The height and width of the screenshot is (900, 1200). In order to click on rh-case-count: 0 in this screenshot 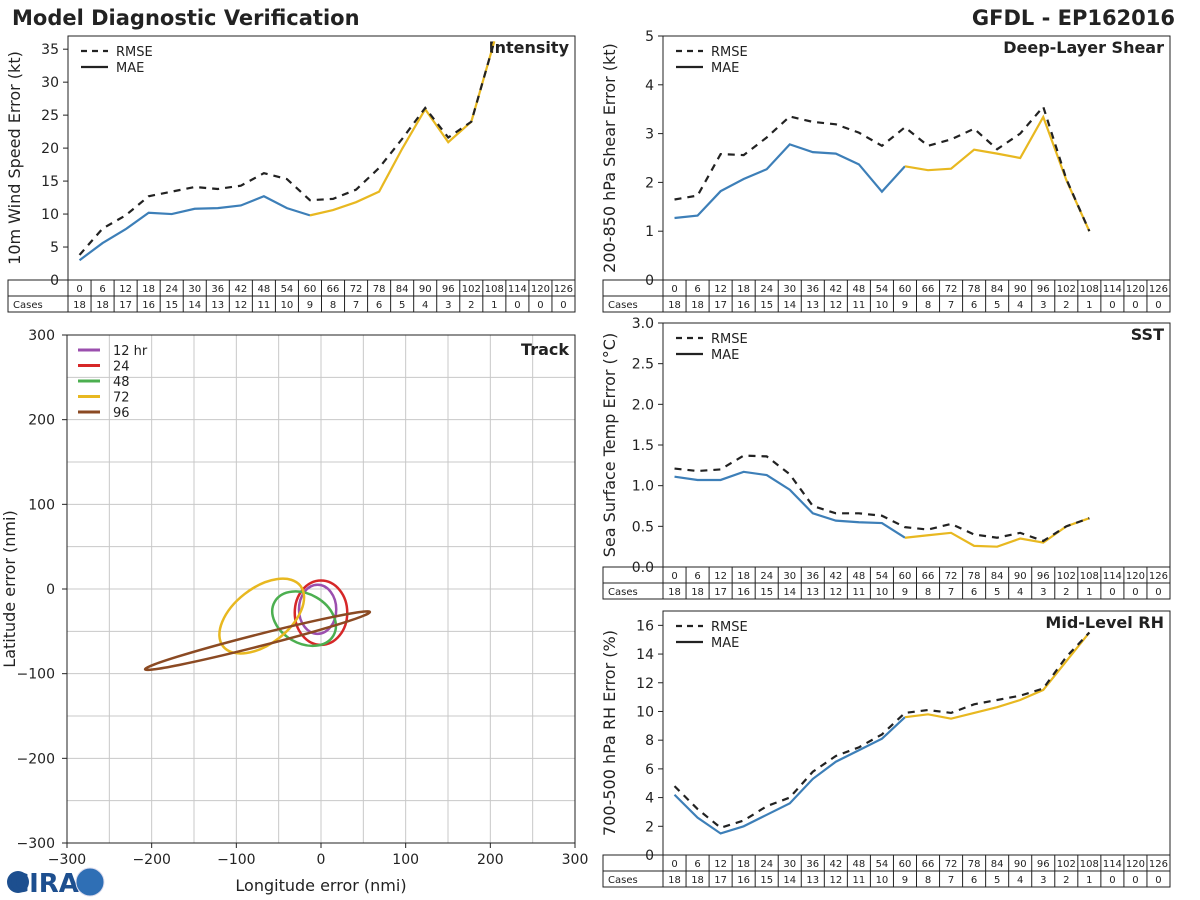, I will do `click(1135, 880)`.